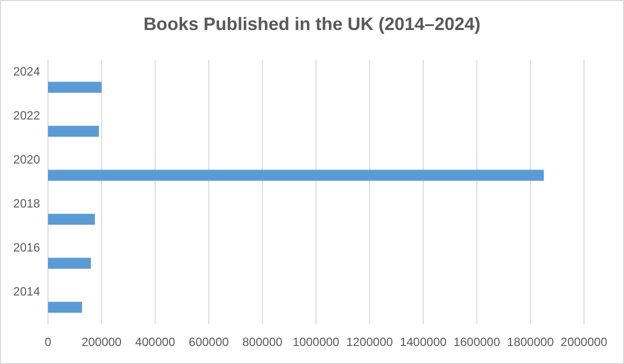  I want to click on x-tick-label: 800000, so click(262, 342).